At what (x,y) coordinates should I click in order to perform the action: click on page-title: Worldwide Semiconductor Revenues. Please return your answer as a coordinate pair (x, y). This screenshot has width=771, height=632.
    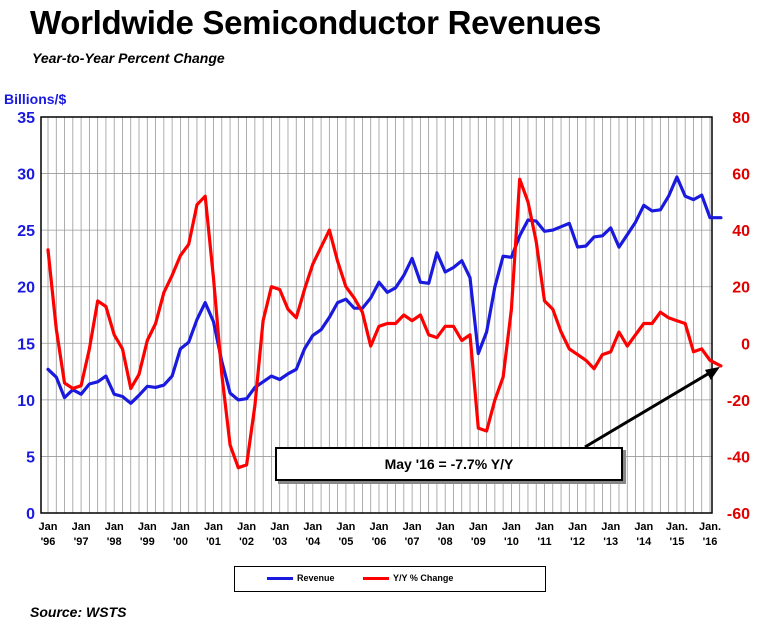
    Looking at the image, I should click on (316, 22).